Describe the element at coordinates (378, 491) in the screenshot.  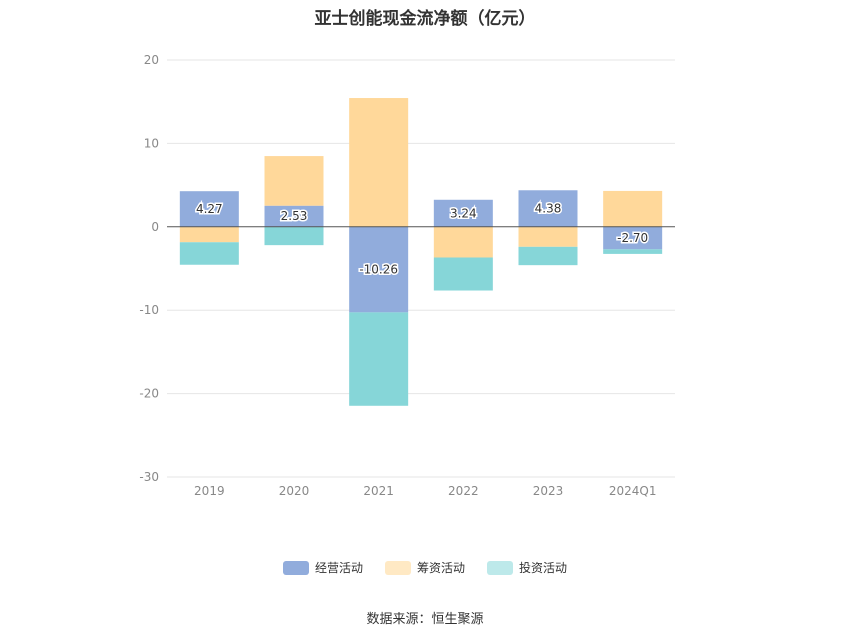
I see `x-tick-label: 2021` at that location.